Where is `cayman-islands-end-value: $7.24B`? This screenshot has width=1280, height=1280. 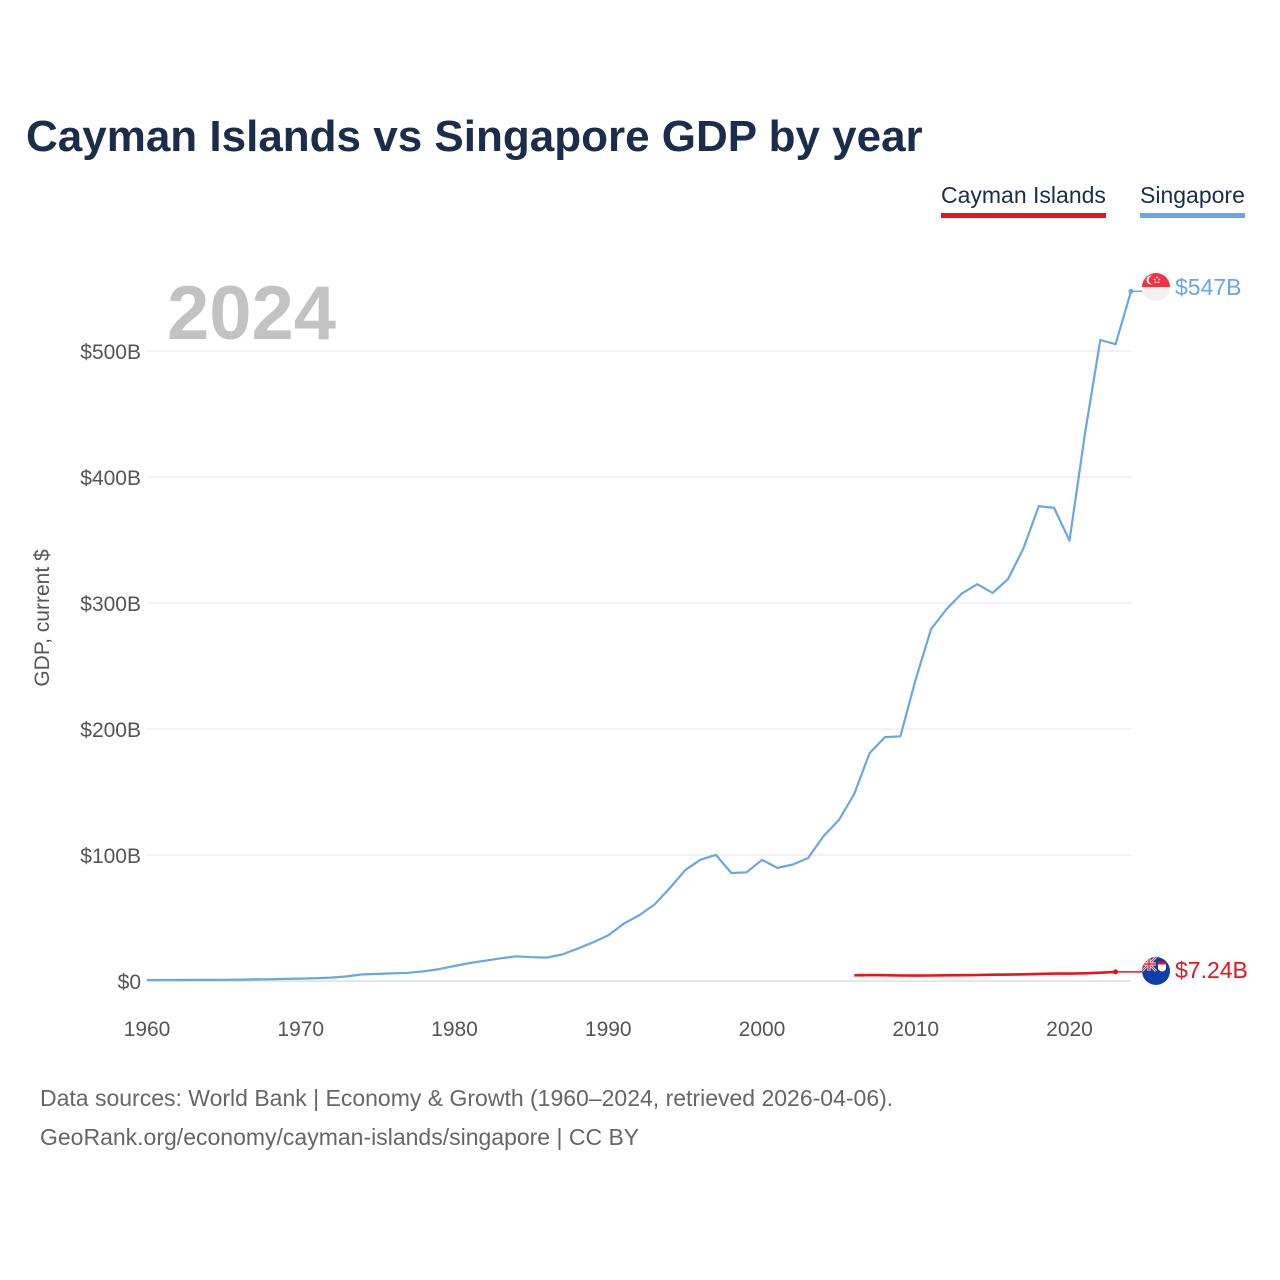 cayman-islands-end-value: $7.24B is located at coordinates (1211, 970).